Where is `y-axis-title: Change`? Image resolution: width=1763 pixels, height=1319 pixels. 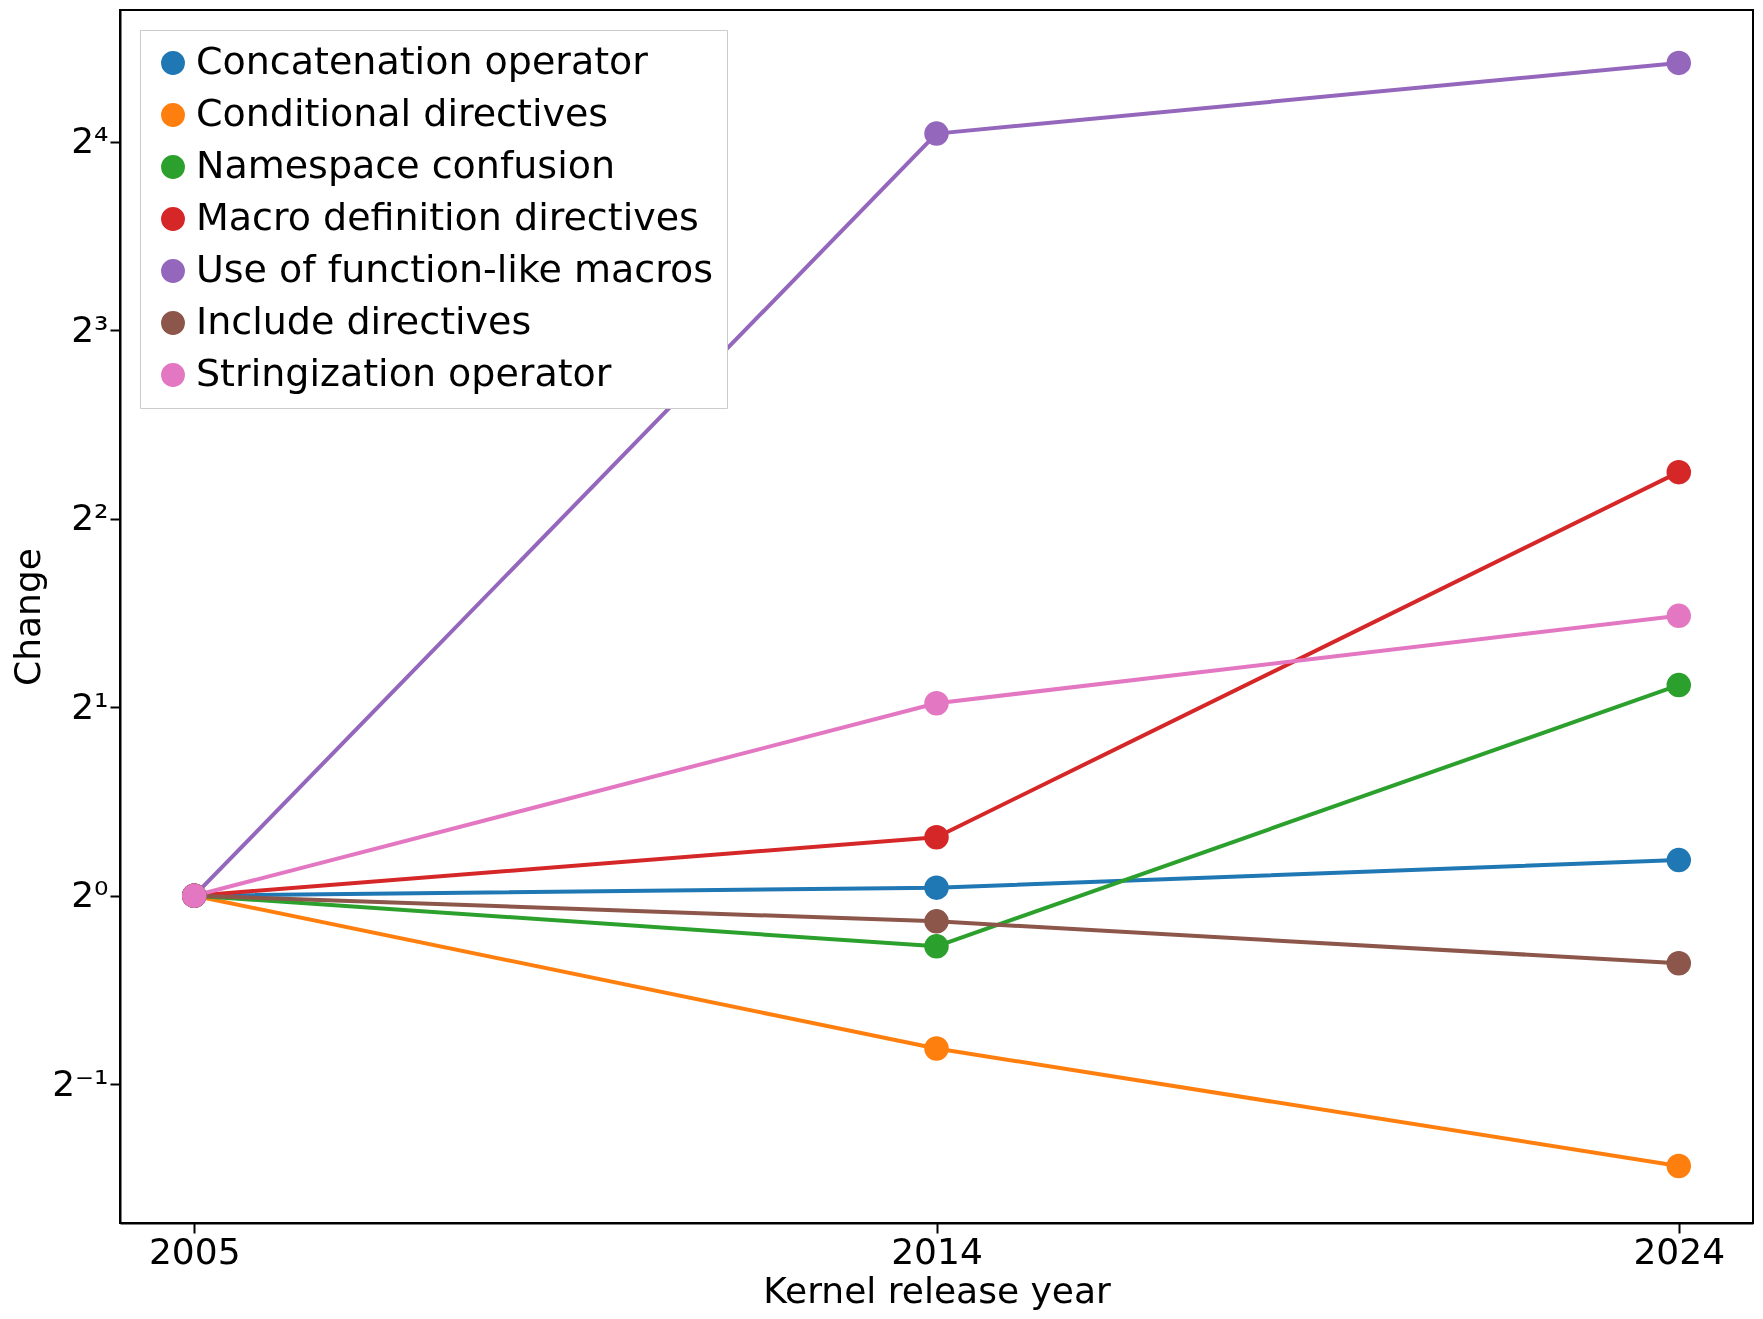 y-axis-title: Change is located at coordinates (28, 617).